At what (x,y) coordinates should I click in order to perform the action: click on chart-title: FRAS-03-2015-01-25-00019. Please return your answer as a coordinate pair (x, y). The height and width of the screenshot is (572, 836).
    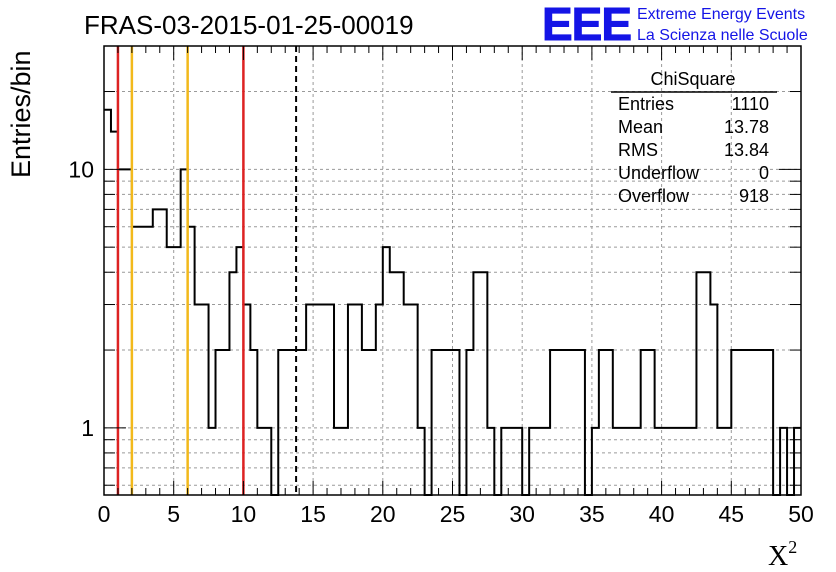
    Looking at the image, I should click on (249, 25).